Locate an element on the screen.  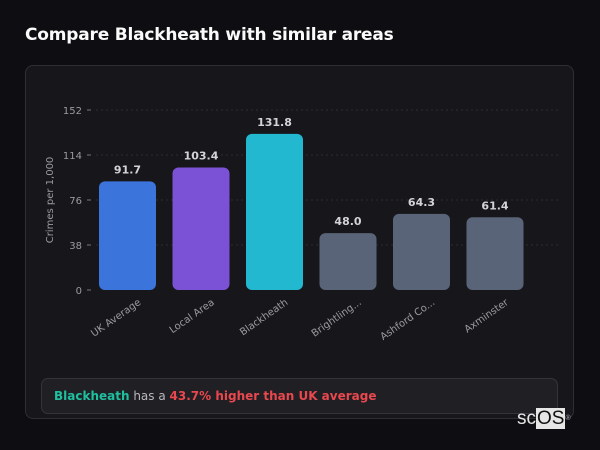
bar-blackheath is located at coordinates (274, 211).